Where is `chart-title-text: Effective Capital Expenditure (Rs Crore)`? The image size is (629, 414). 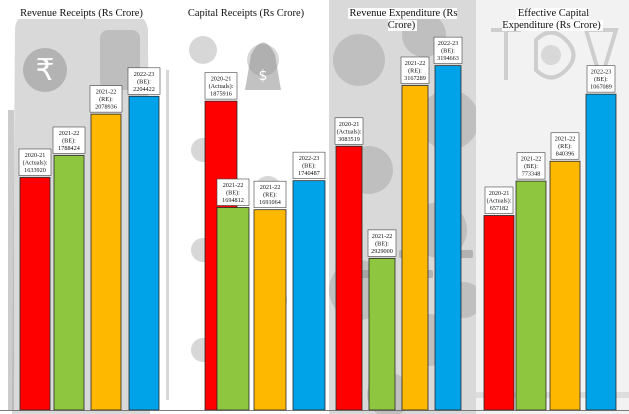 chart-title-text: Effective Capital Expenditure (Rs Crore) is located at coordinates (552, 19).